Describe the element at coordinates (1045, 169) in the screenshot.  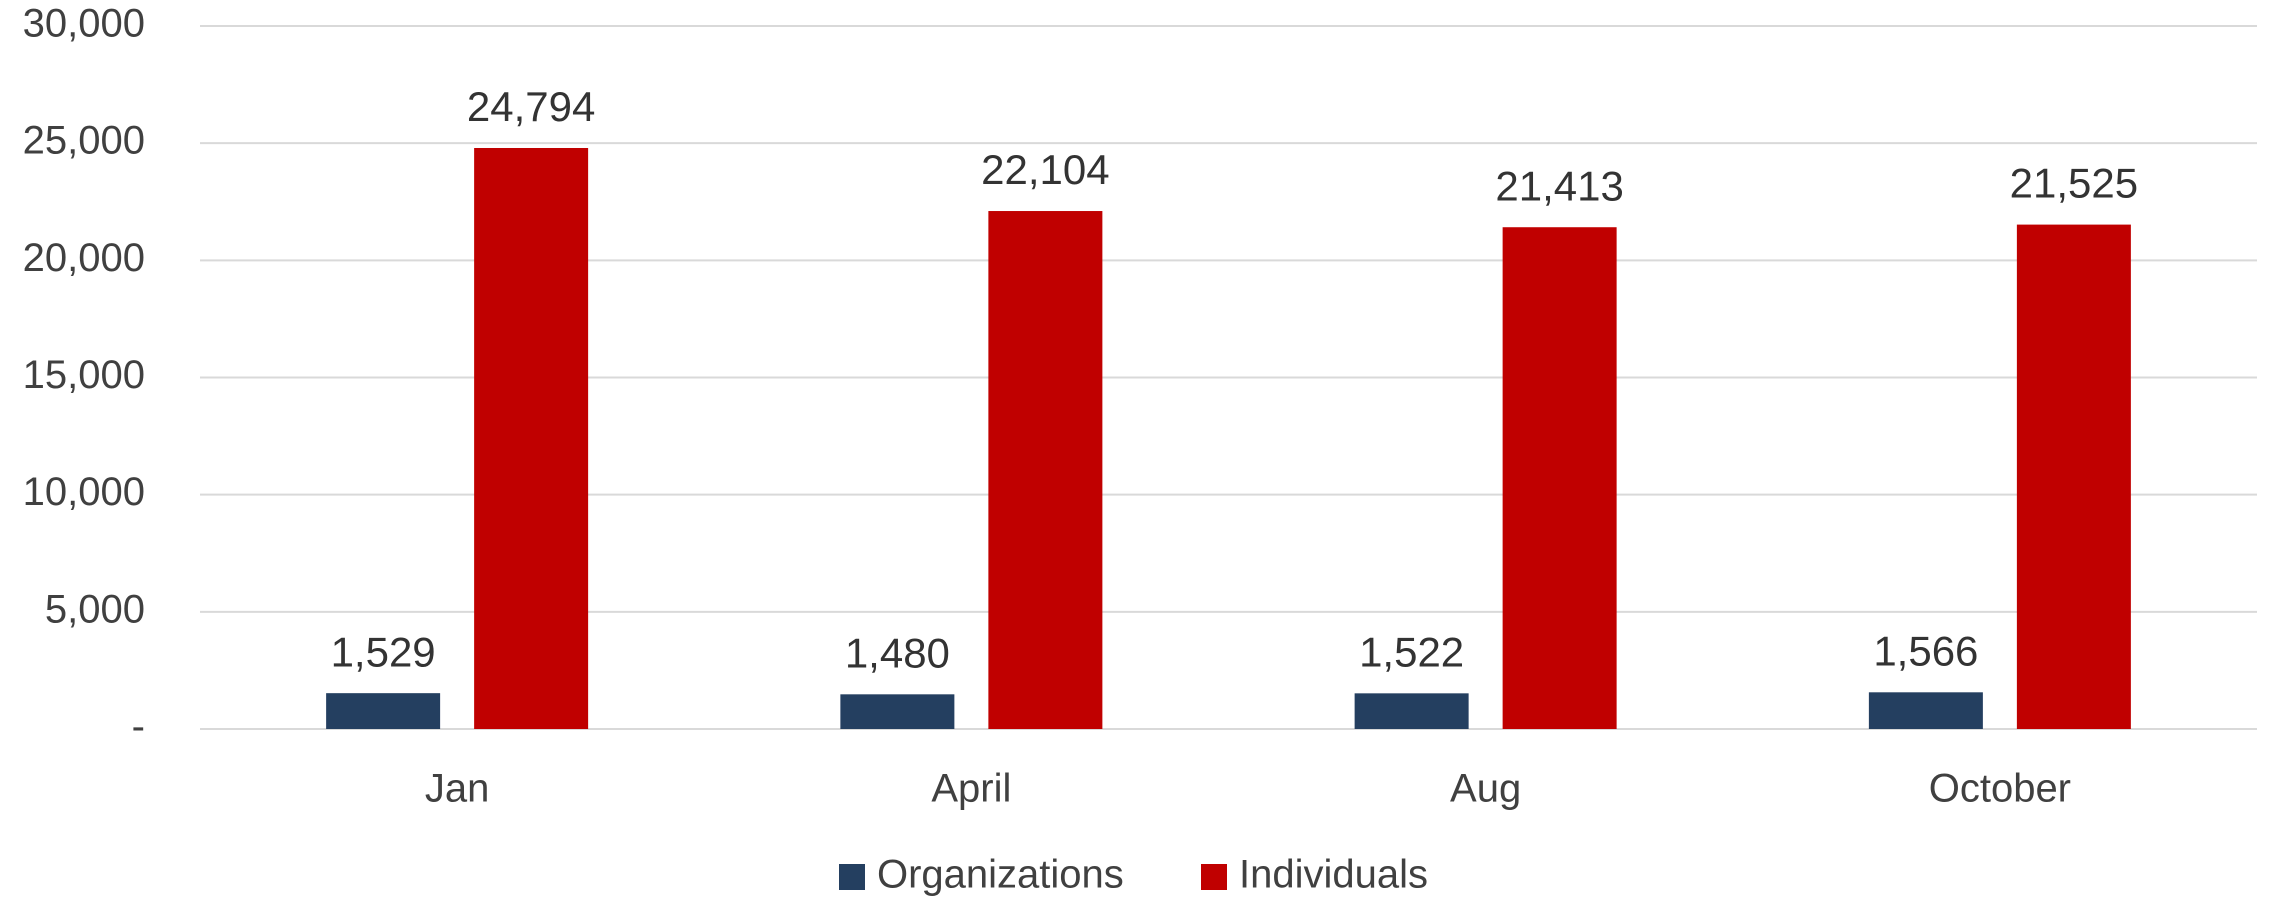
I see `value-label: 22,104` at that location.